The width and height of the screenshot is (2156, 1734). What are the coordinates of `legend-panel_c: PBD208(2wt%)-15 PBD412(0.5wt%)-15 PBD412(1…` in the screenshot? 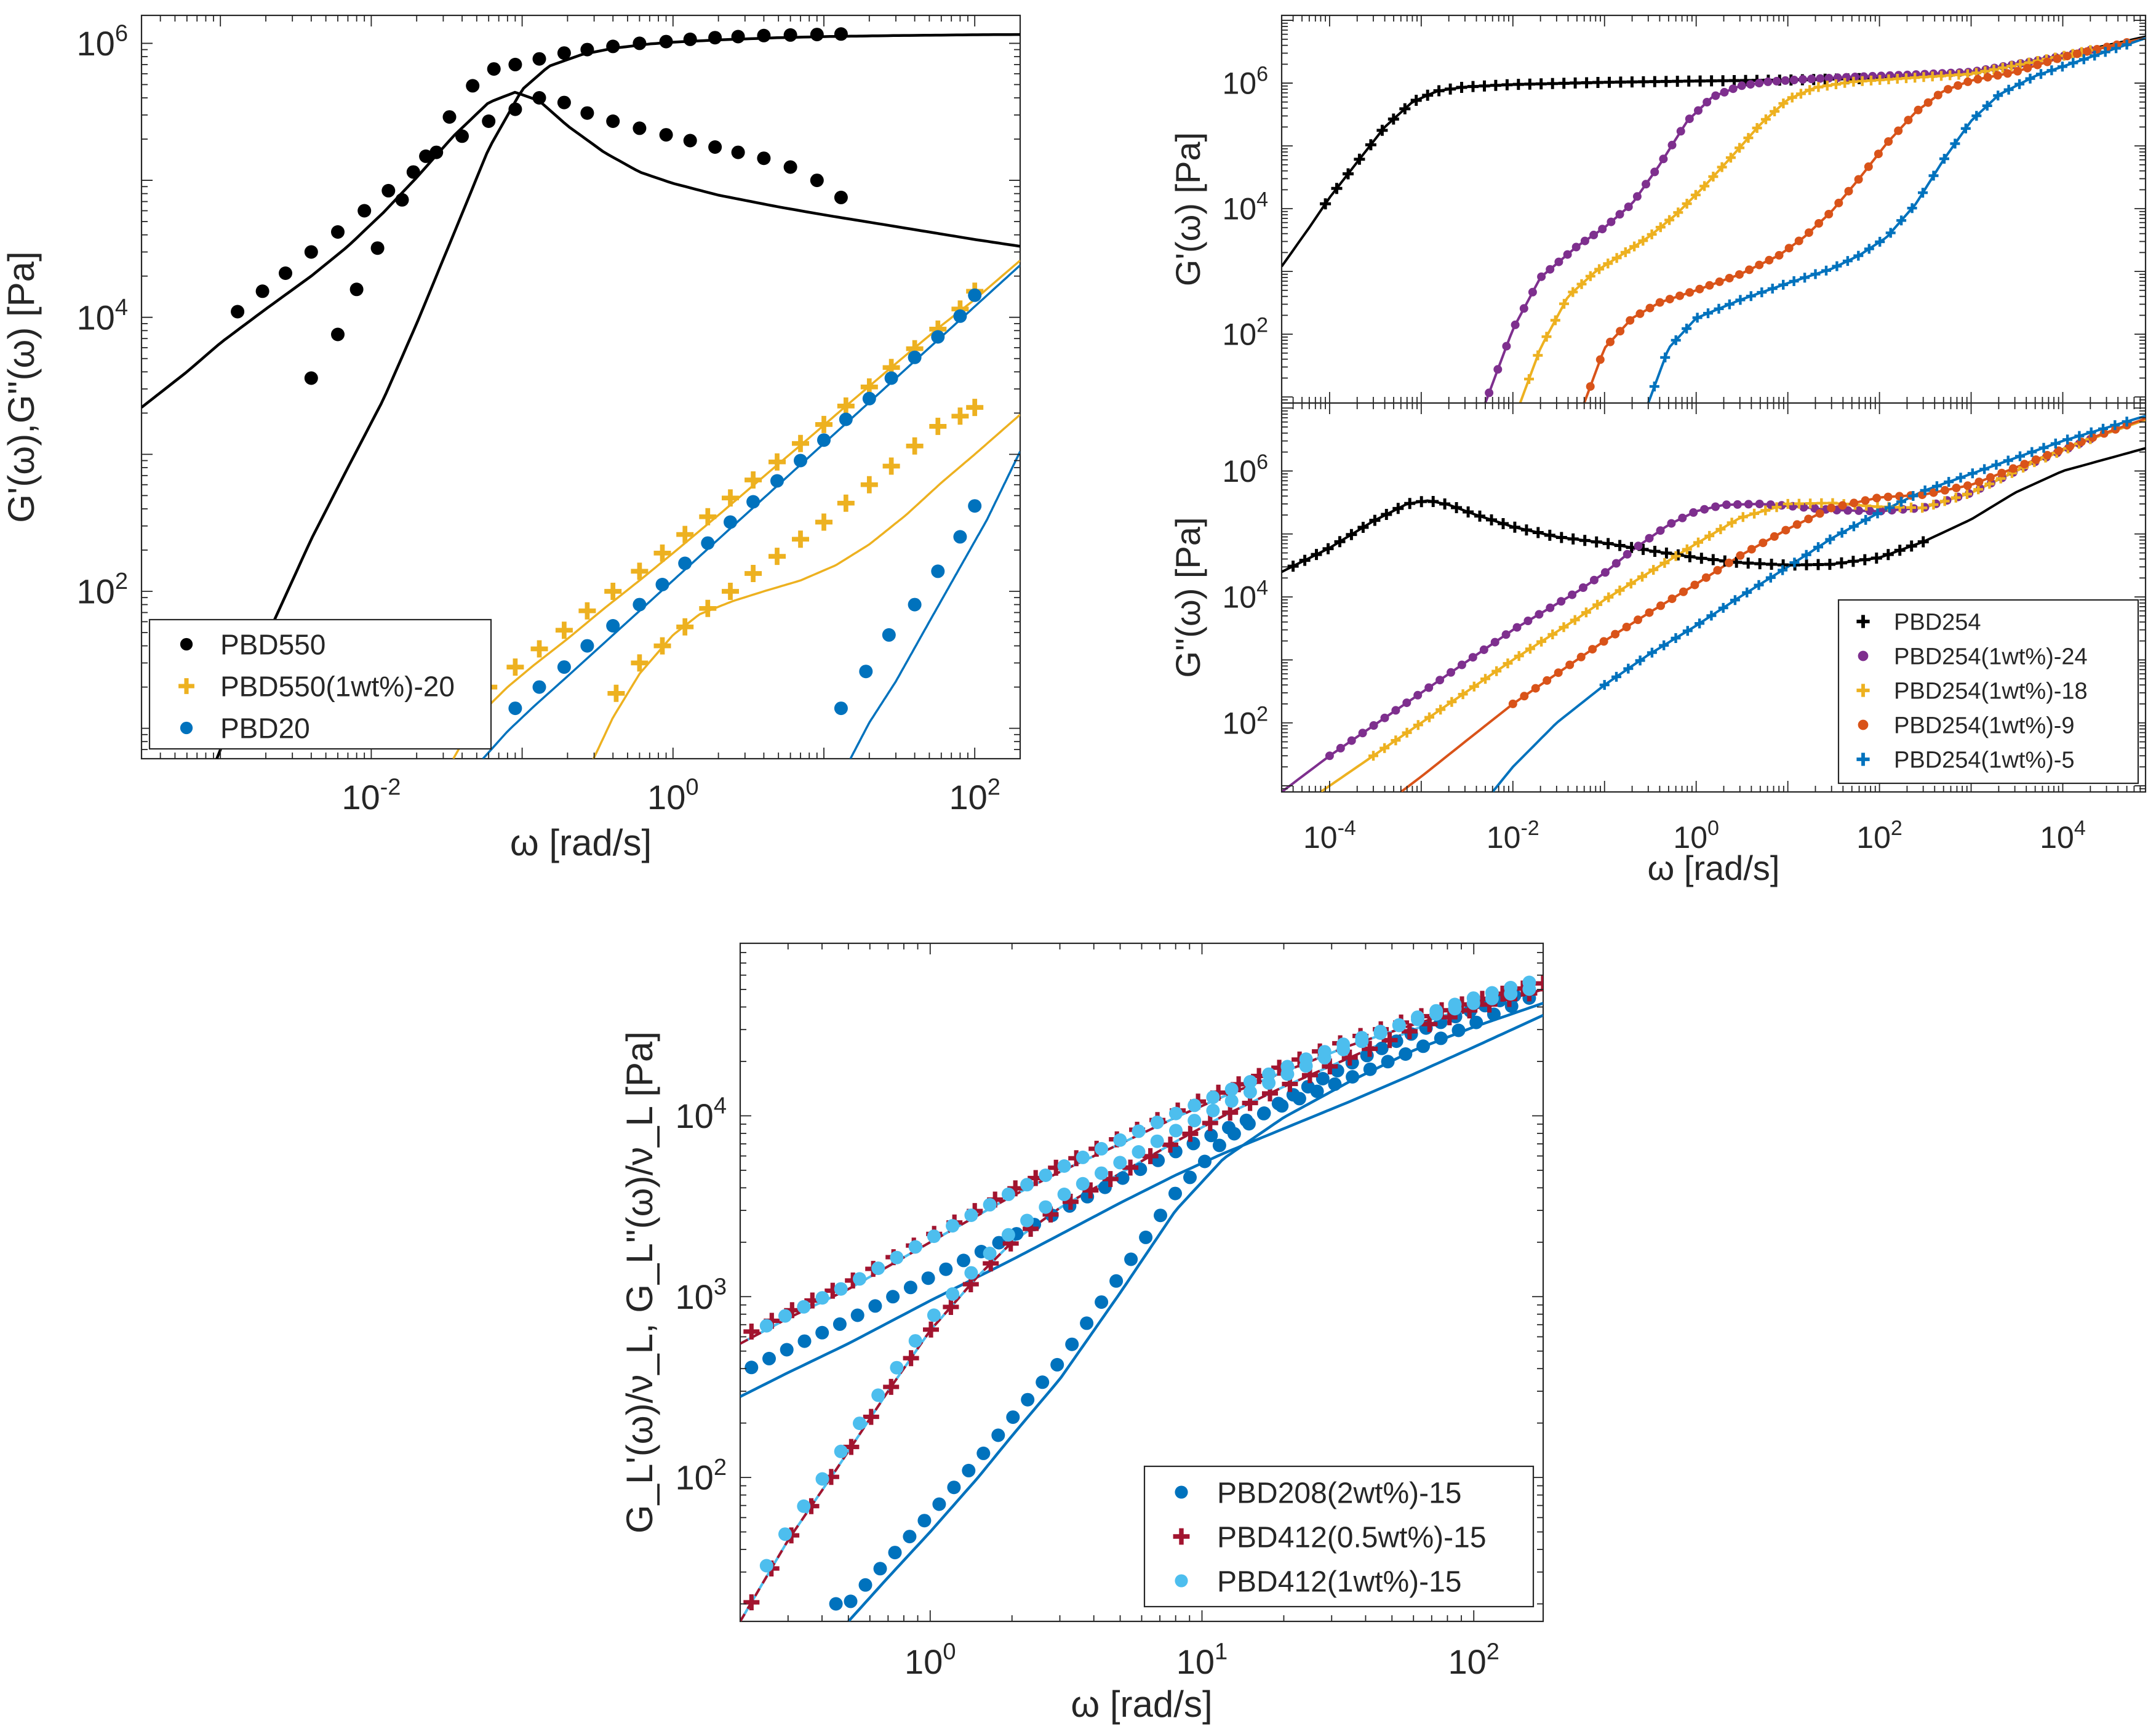 It's located at (1339, 1536).